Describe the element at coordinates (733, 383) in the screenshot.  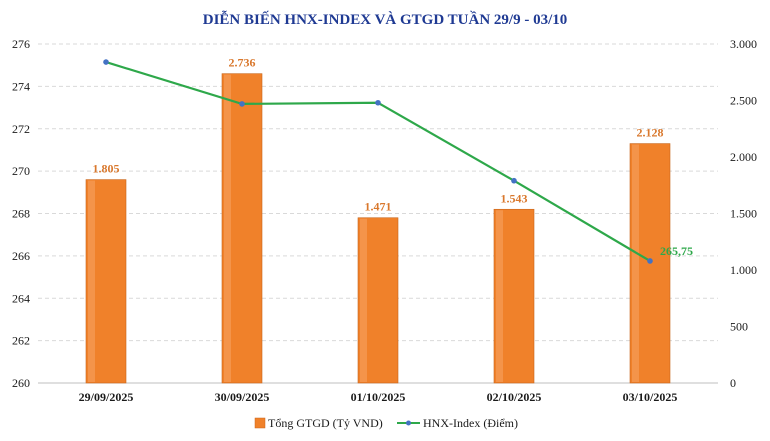
I see `y-right-tick-label: 0` at that location.